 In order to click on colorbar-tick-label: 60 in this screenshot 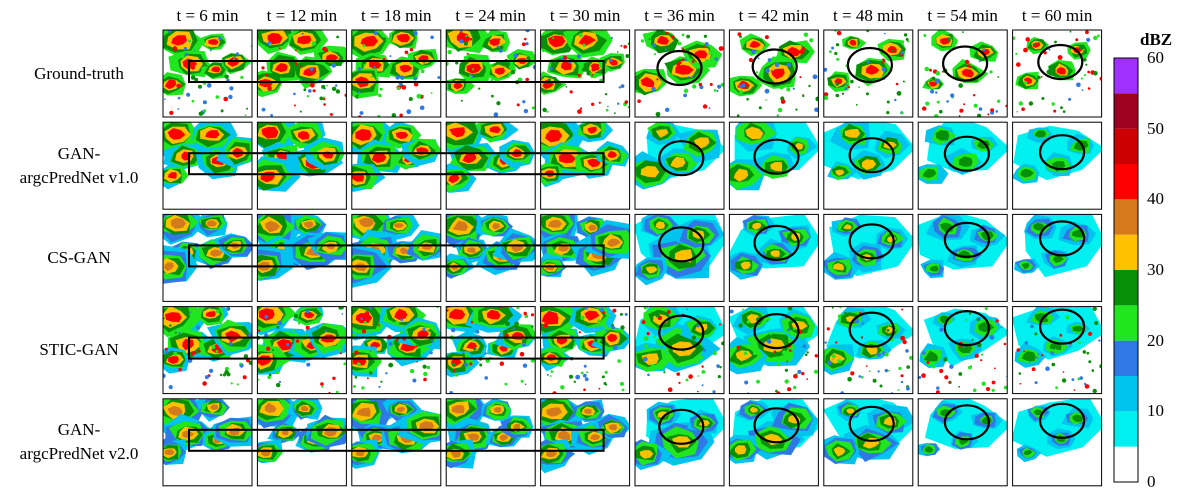, I will do `click(1155, 57)`.